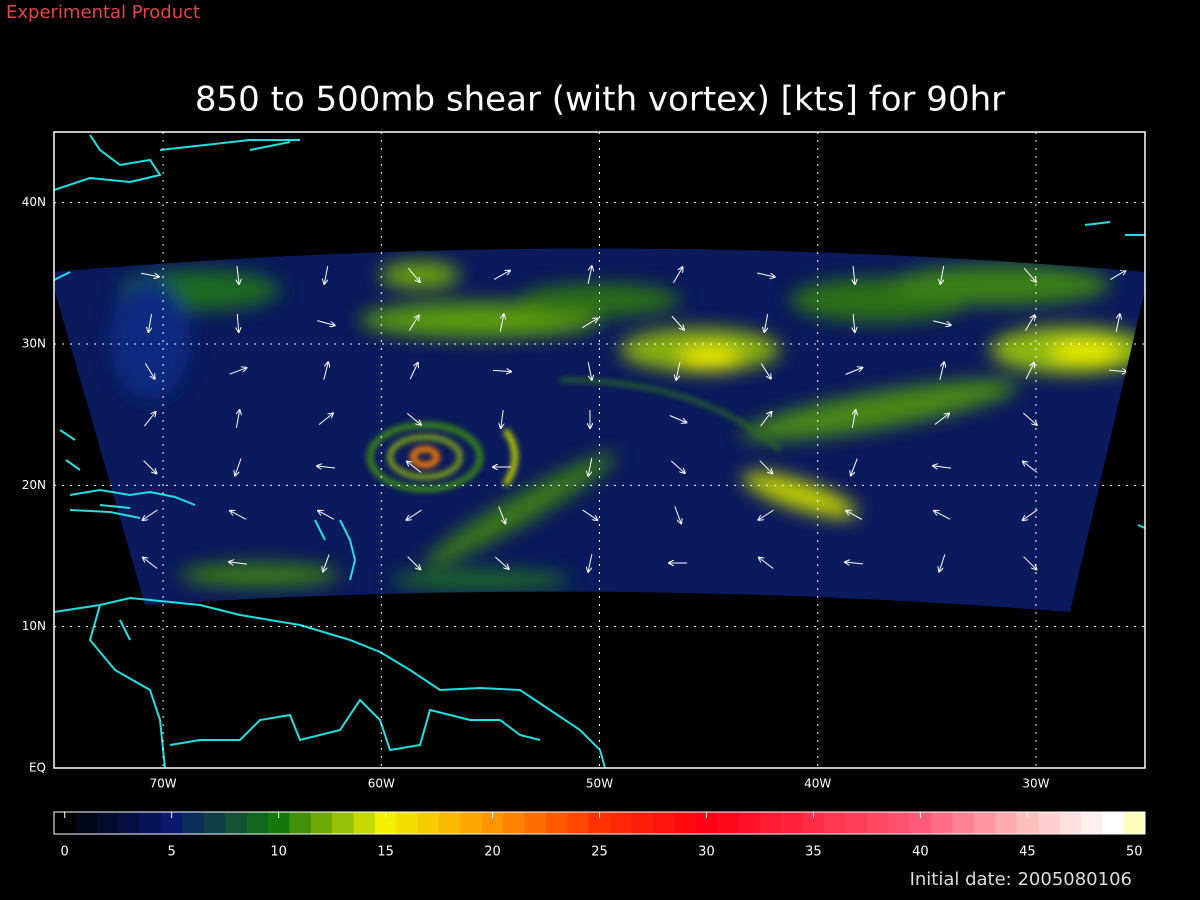  What do you see at coordinates (1021, 879) in the screenshot?
I see `initial-date: Initial date: 2005080106` at bounding box center [1021, 879].